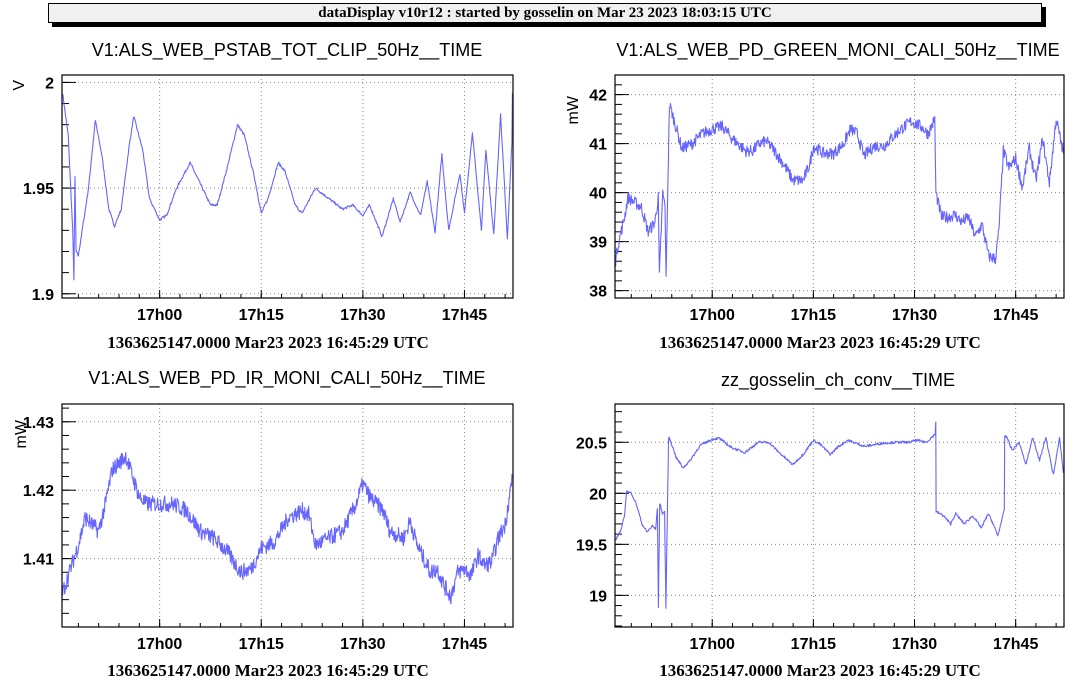 This screenshot has height=687, width=1075. What do you see at coordinates (598, 96) in the screenshot?
I see `y-tick-label: 42` at bounding box center [598, 96].